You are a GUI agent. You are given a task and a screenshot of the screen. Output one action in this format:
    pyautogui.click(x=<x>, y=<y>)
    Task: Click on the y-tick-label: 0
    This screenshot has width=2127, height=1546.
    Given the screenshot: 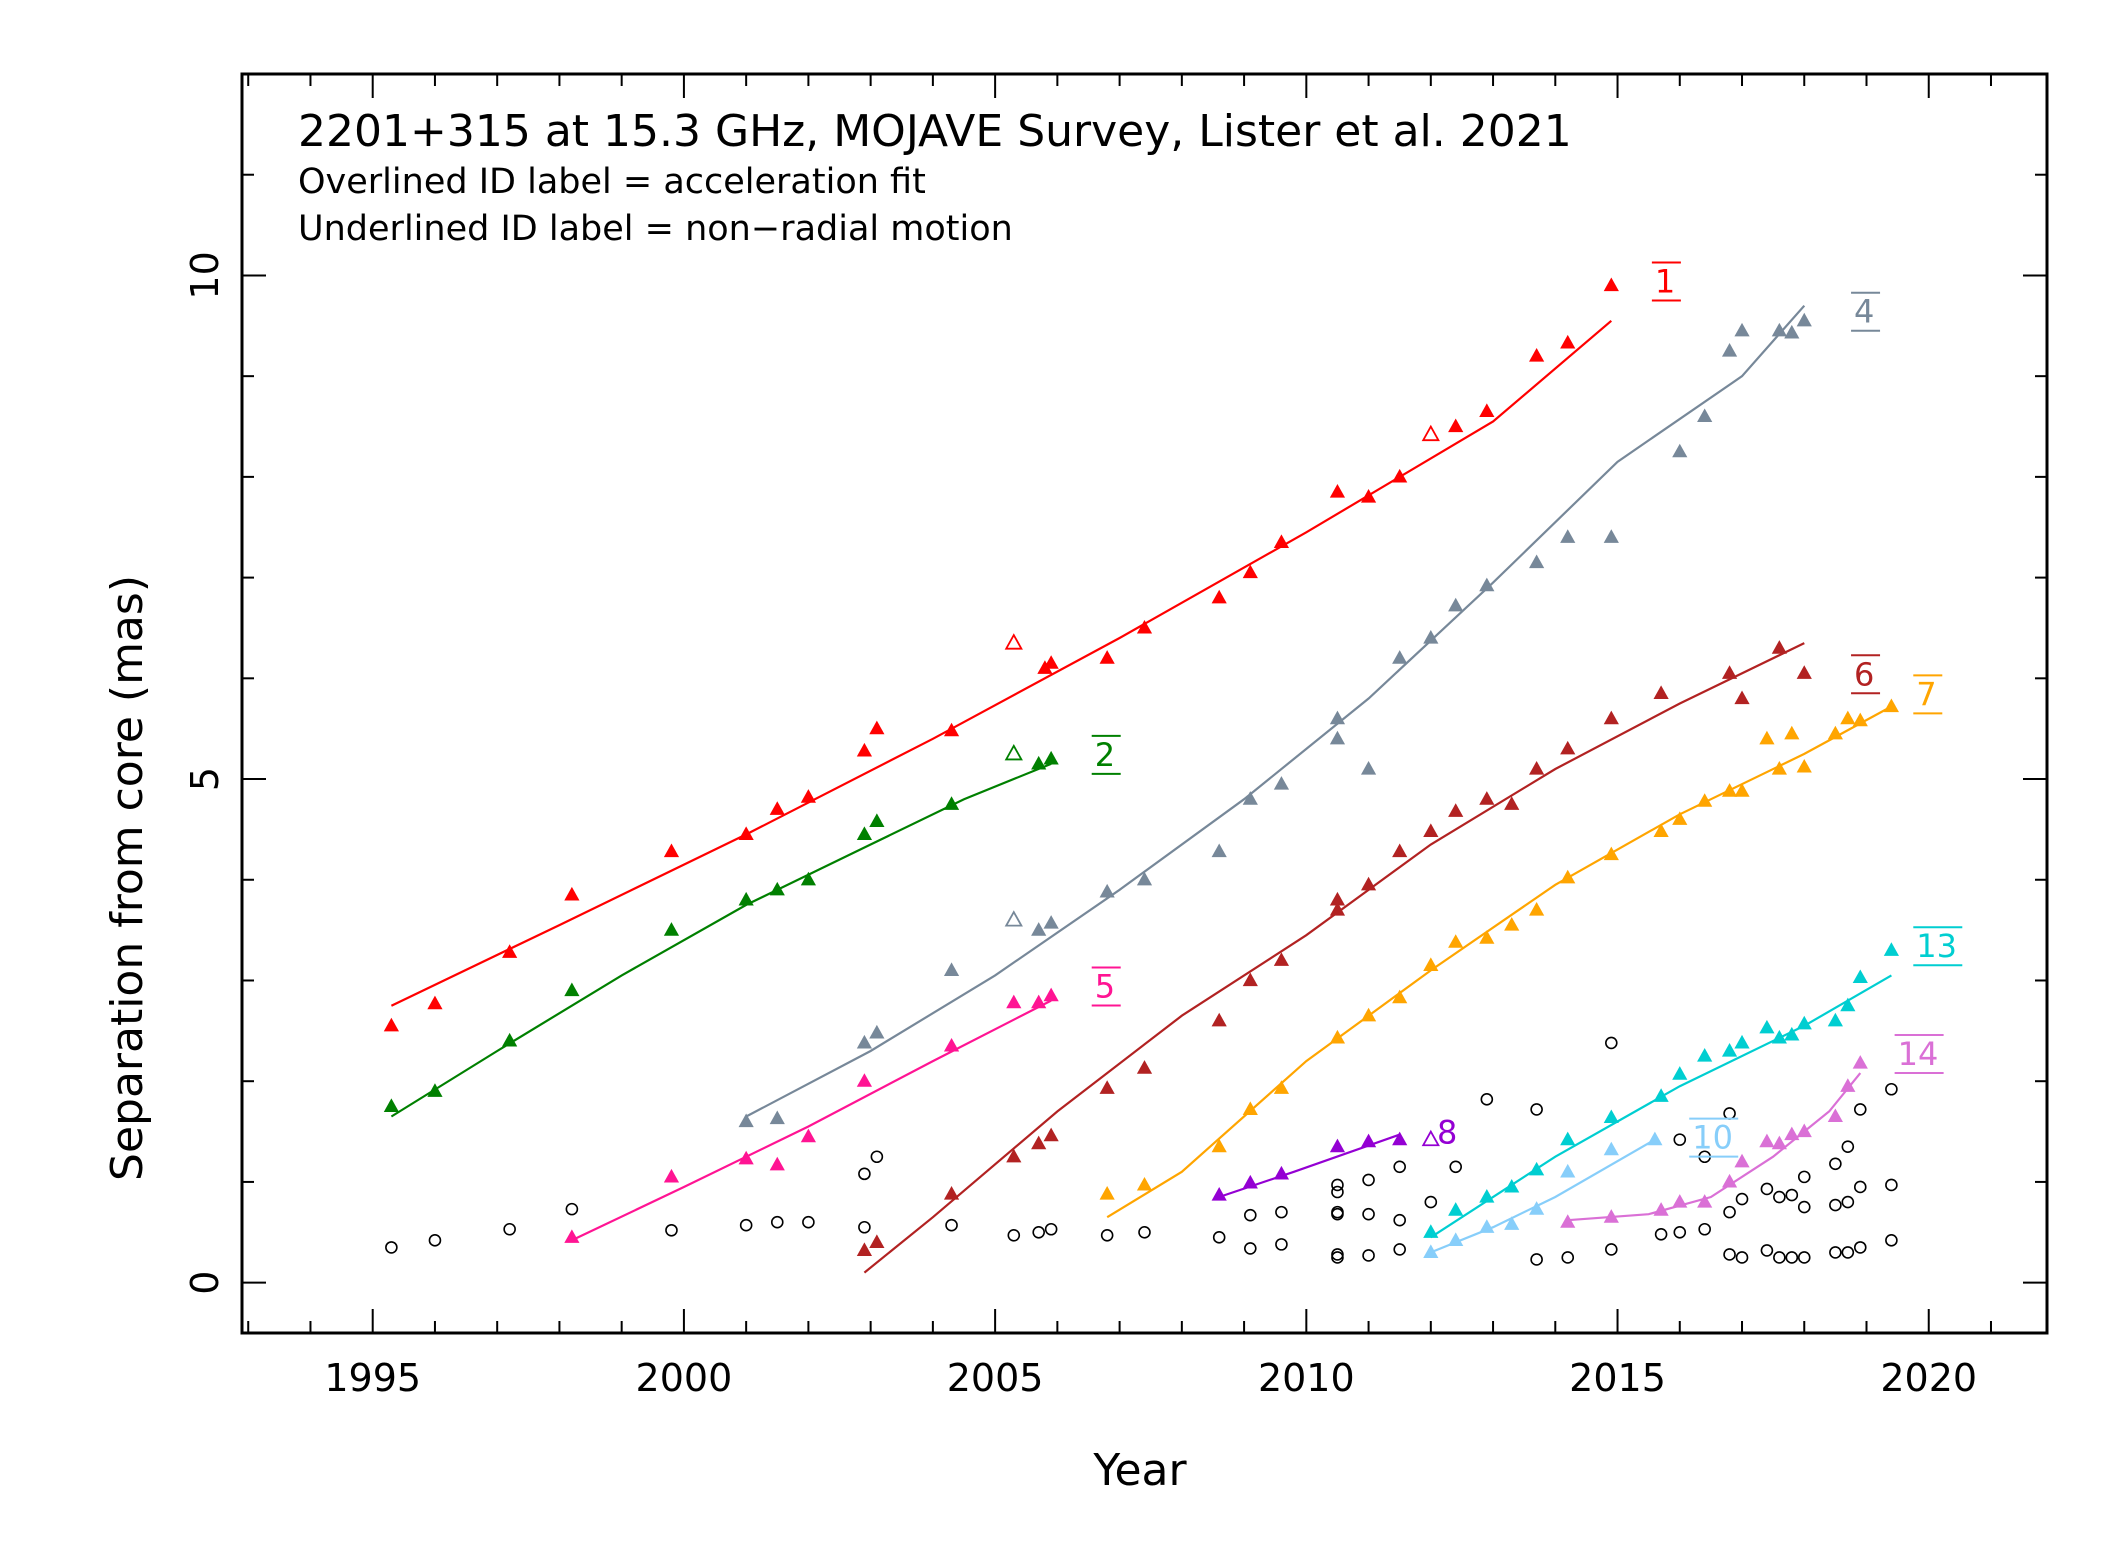 What is the action you would take?
    pyautogui.click(x=205, y=1283)
    